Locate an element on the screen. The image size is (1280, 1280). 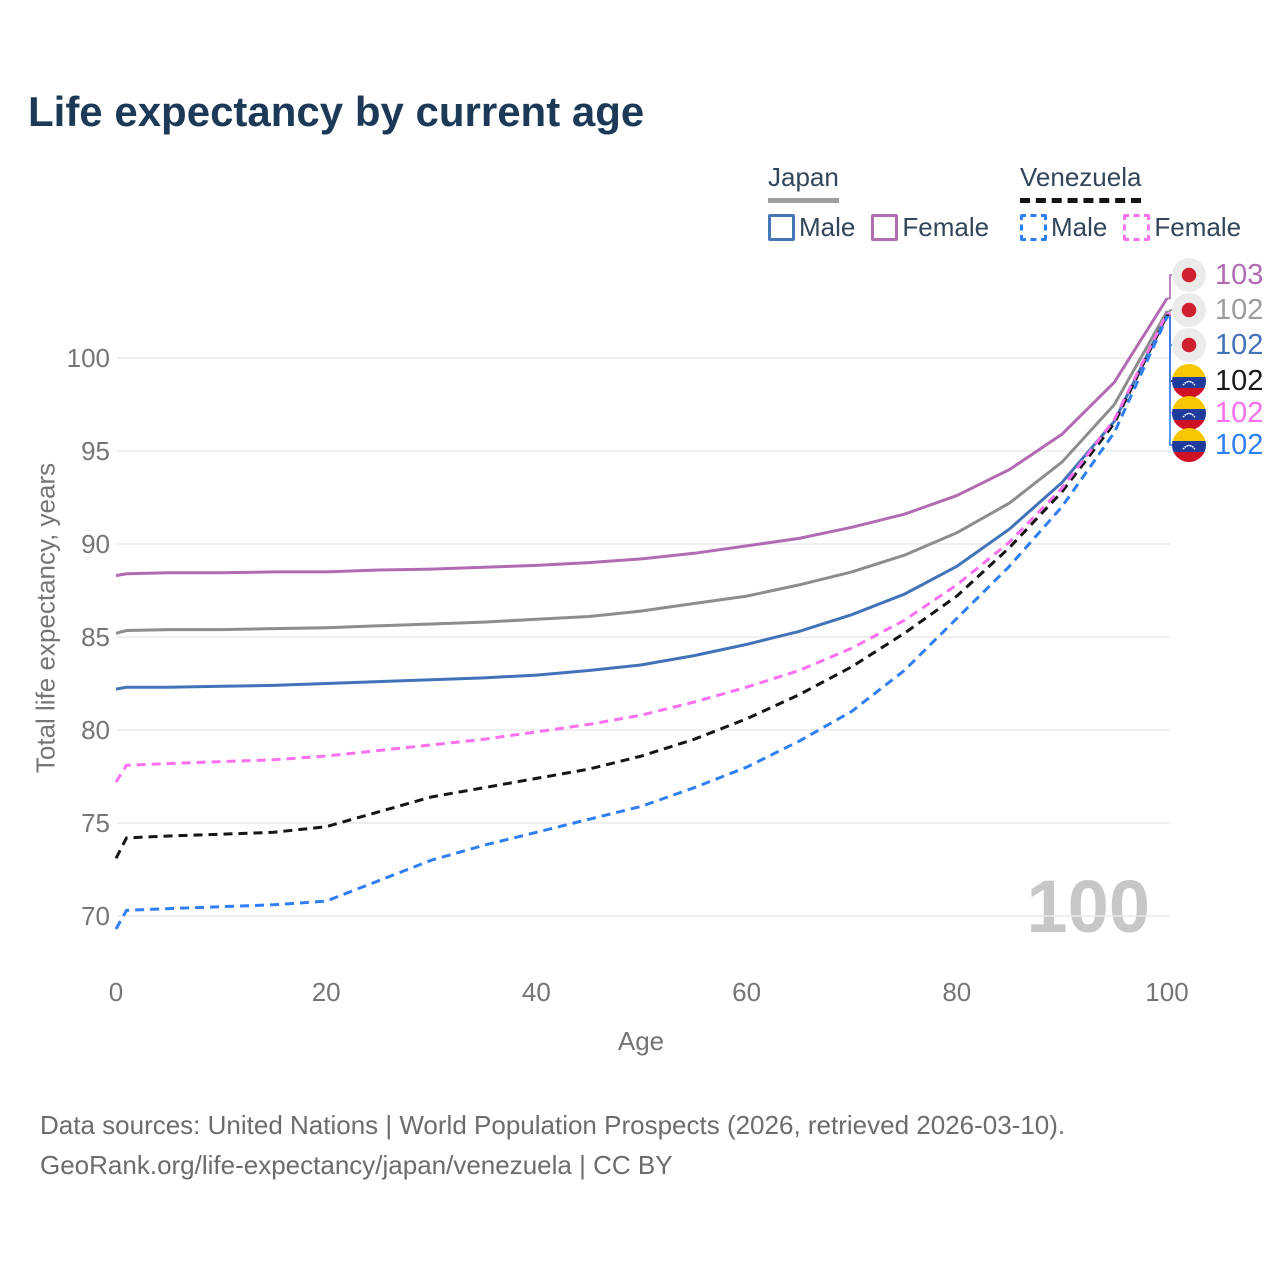
end-value-label: 103 is located at coordinates (1239, 274).